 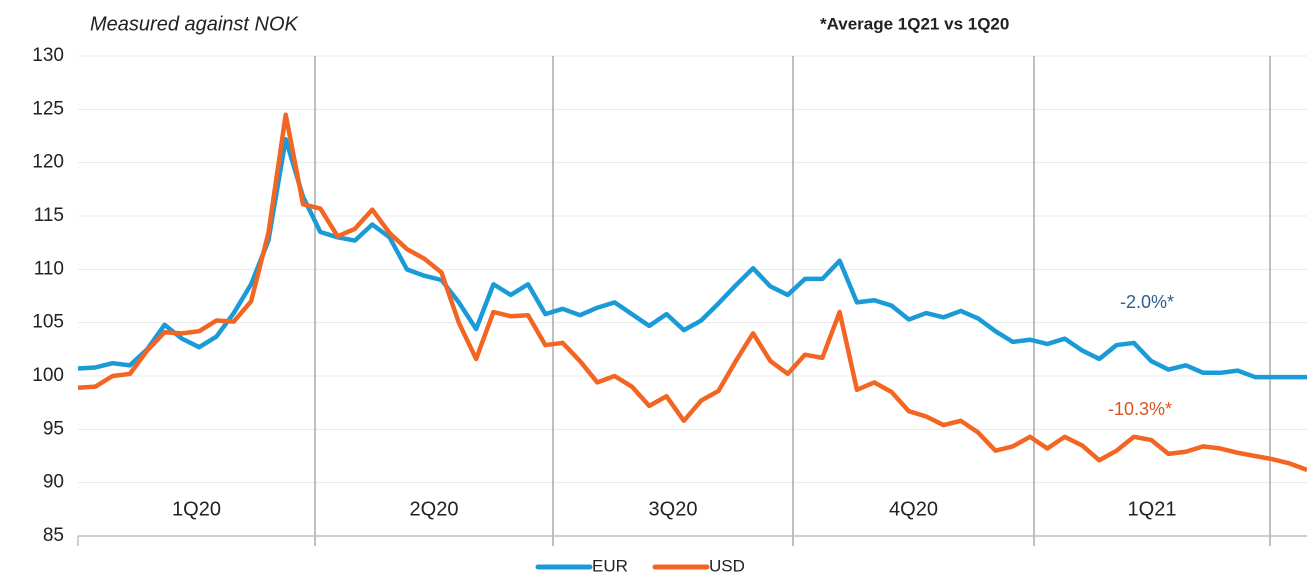 What do you see at coordinates (48, 162) in the screenshot?
I see `y-tick-label: 120` at bounding box center [48, 162].